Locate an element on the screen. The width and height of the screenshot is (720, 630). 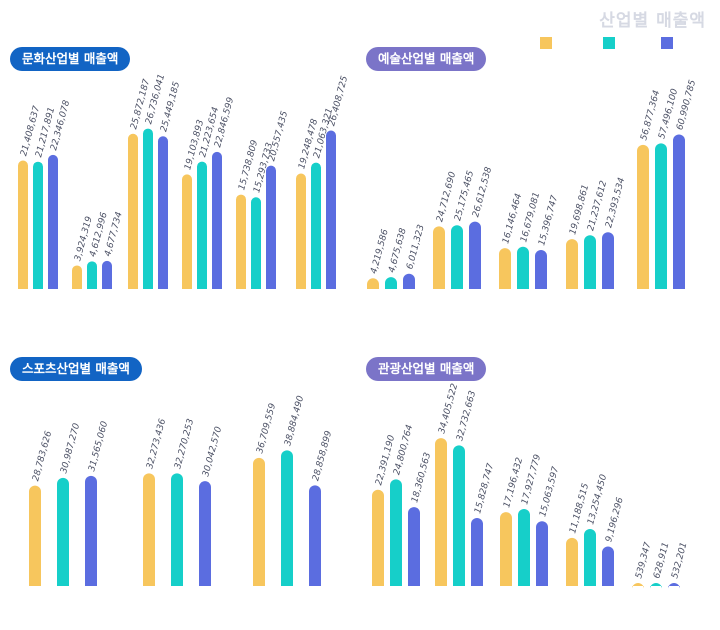
legend is located at coordinates (625, 44).